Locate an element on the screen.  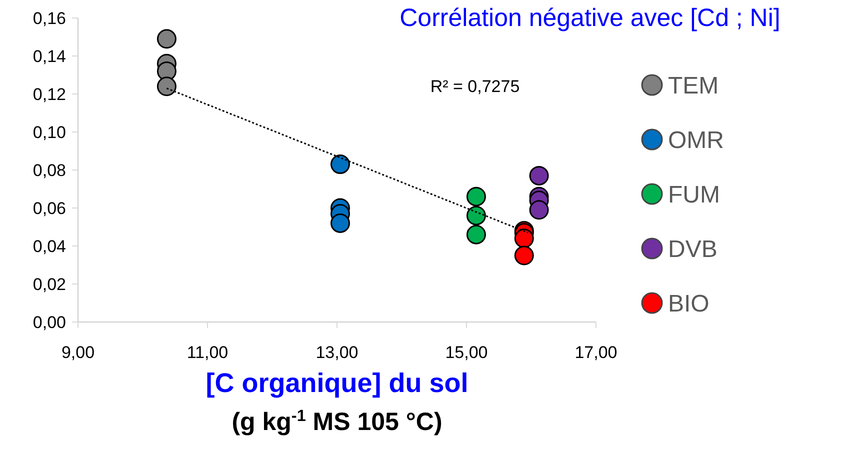
y-tick-label: 0,12 is located at coordinates (49, 94).